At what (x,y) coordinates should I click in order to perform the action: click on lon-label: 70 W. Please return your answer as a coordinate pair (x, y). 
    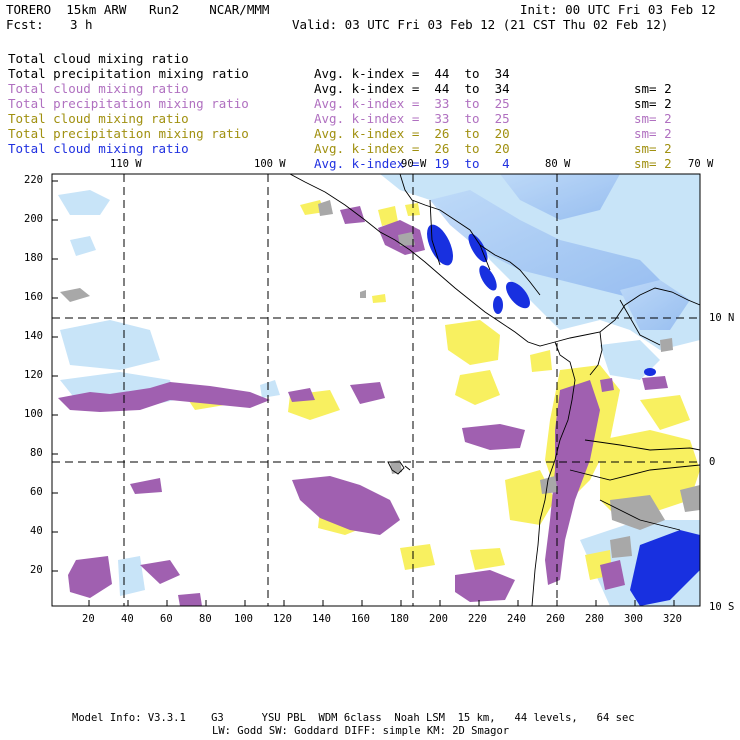
    Looking at the image, I should click on (701, 164).